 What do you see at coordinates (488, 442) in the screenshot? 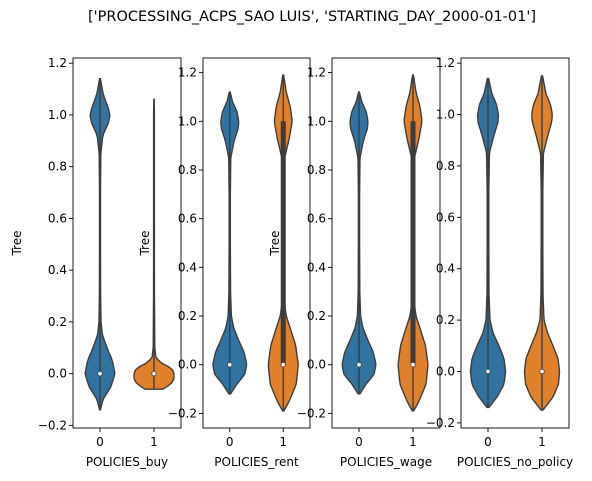
I see `xtick-label-POLICIES_no_policy-0: 0` at bounding box center [488, 442].